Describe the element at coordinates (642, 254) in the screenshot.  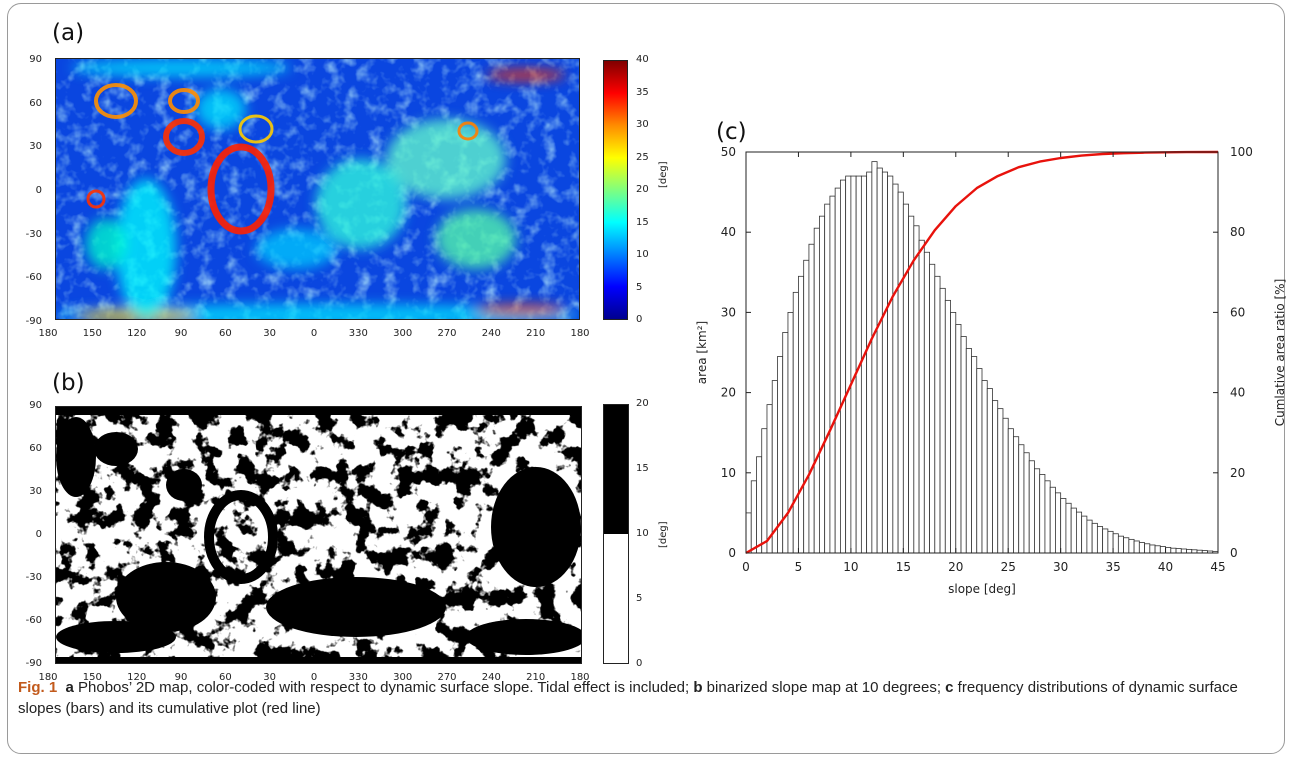
I see `colorbar-a-tick: 10` at that location.